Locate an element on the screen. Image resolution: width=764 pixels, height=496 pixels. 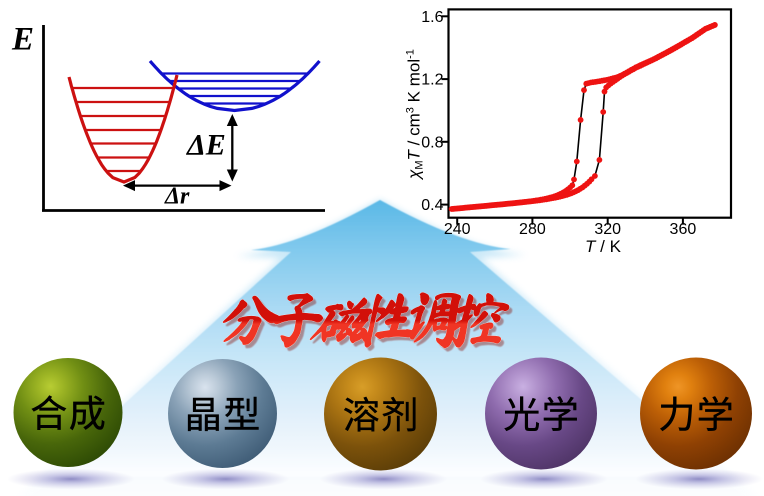
svg-text: Δr is located at coordinates (177, 197).